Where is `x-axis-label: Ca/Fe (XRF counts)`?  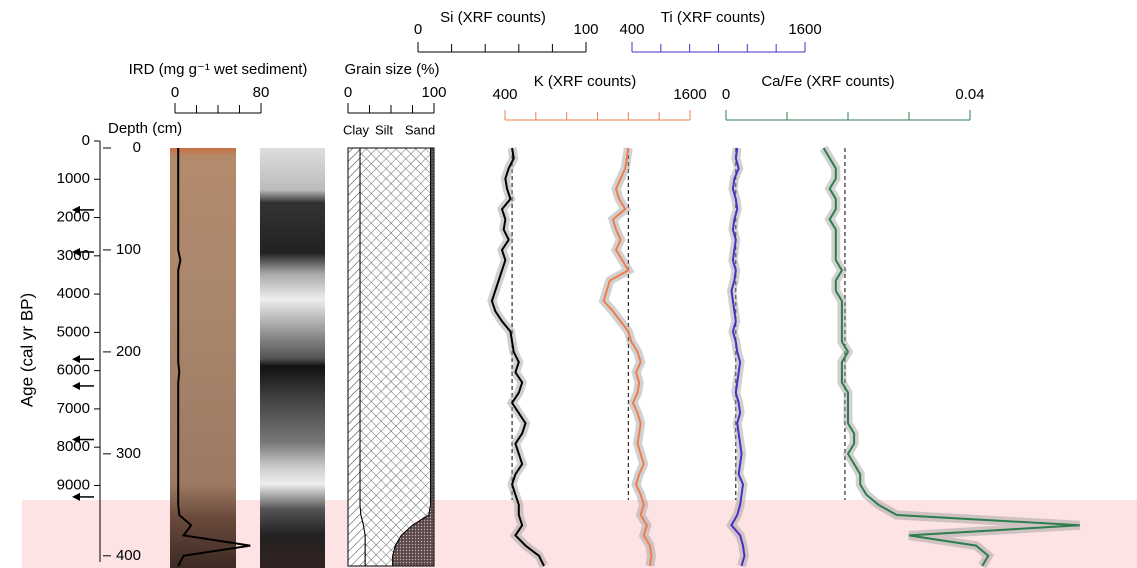 x-axis-label: Ca/Fe (XRF counts) is located at coordinates (827, 81).